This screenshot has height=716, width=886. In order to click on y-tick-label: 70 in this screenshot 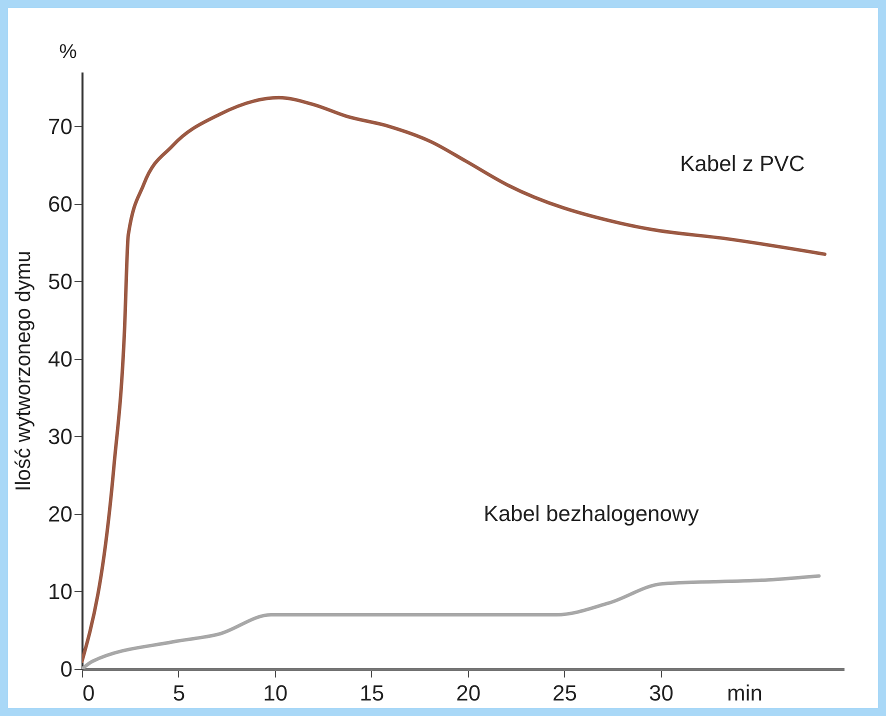, I will do `click(60, 126)`.